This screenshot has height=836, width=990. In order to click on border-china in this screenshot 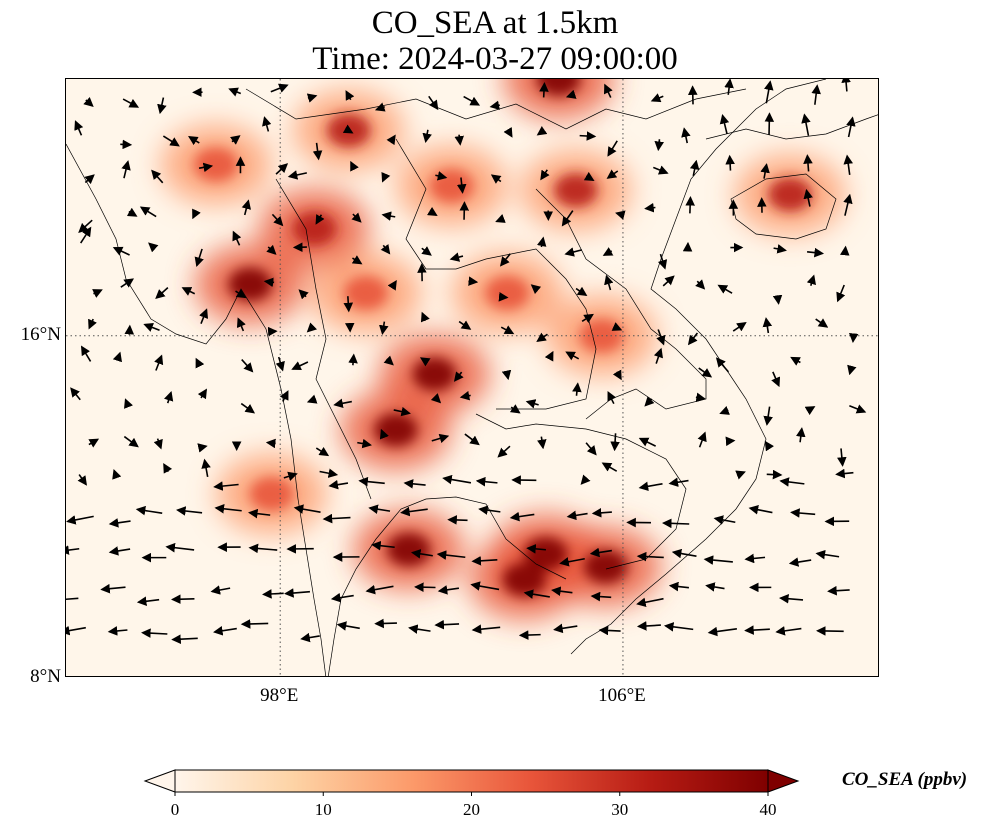, I will do `click(496, 109)`.